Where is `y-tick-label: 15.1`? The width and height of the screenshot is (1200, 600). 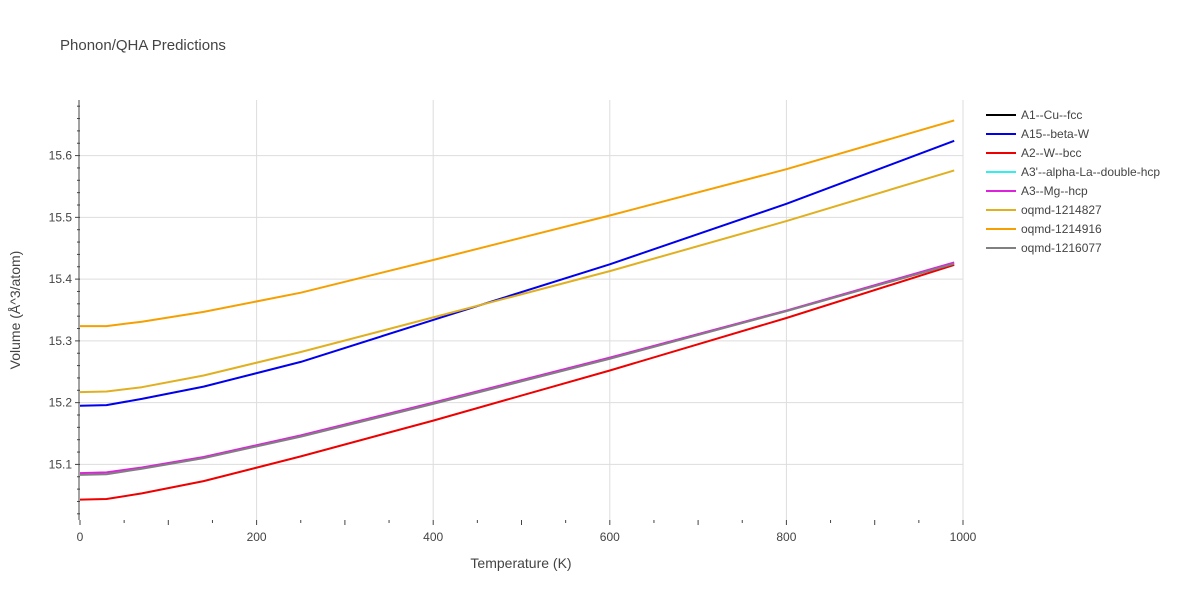 y-tick-label: 15.1 is located at coordinates (61, 464).